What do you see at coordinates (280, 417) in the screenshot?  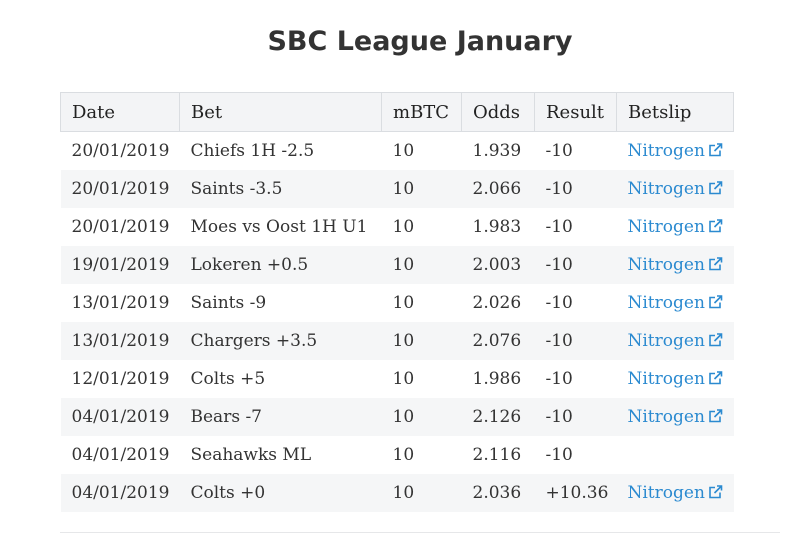 I see `cell-bet: Bears -7` at bounding box center [280, 417].